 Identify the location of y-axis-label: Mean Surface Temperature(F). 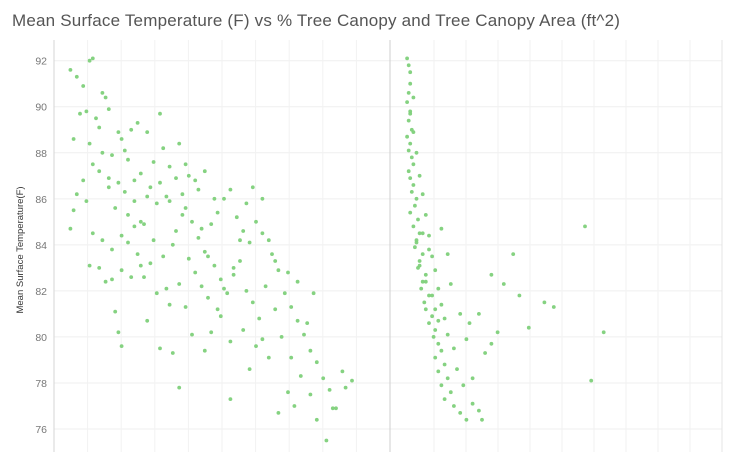
(20, 249).